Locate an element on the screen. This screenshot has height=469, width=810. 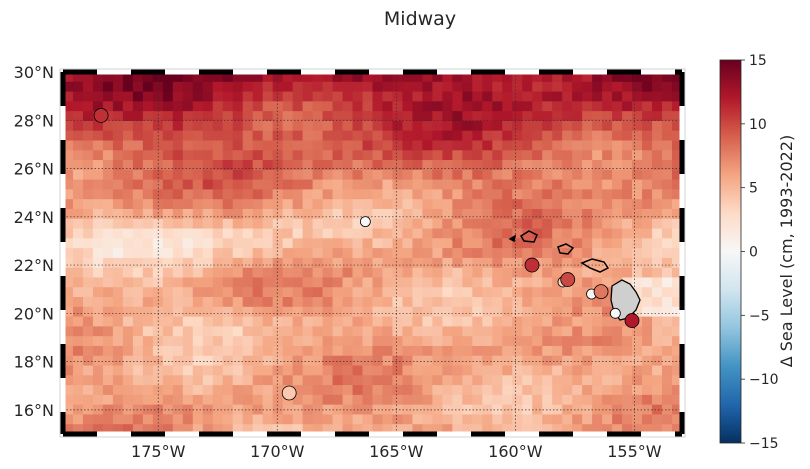
island-niihau is located at coordinates (512, 238).